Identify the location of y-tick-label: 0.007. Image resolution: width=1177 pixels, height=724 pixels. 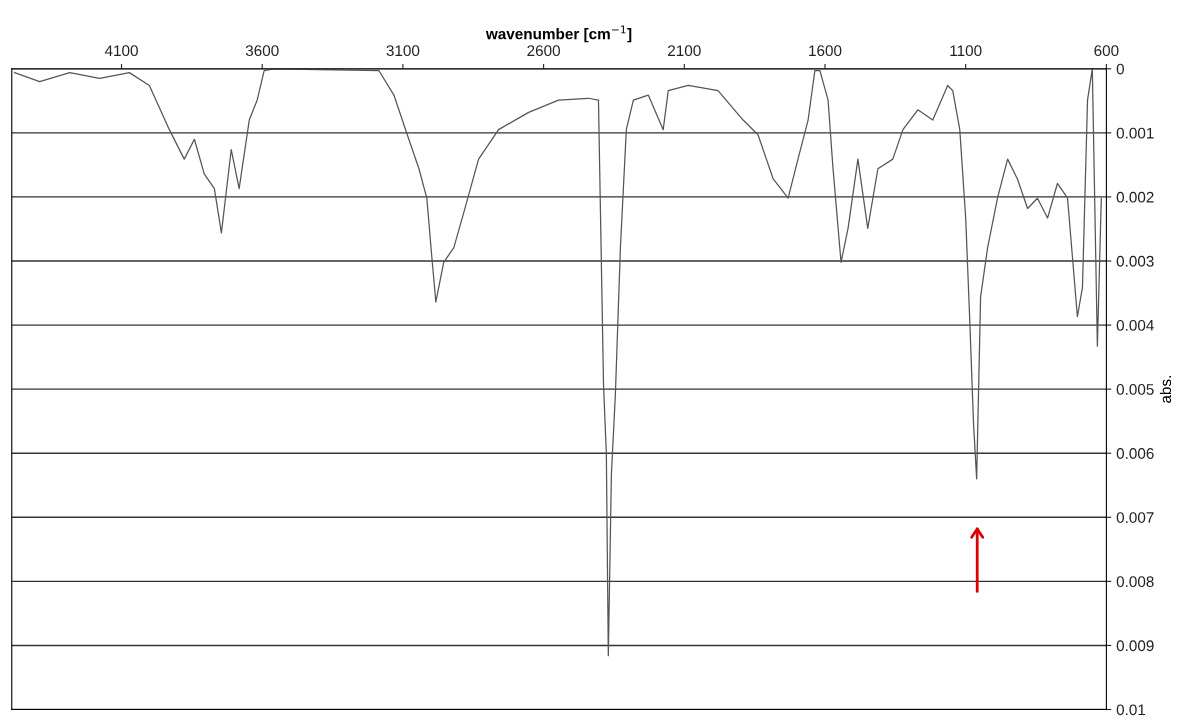
(1135, 517).